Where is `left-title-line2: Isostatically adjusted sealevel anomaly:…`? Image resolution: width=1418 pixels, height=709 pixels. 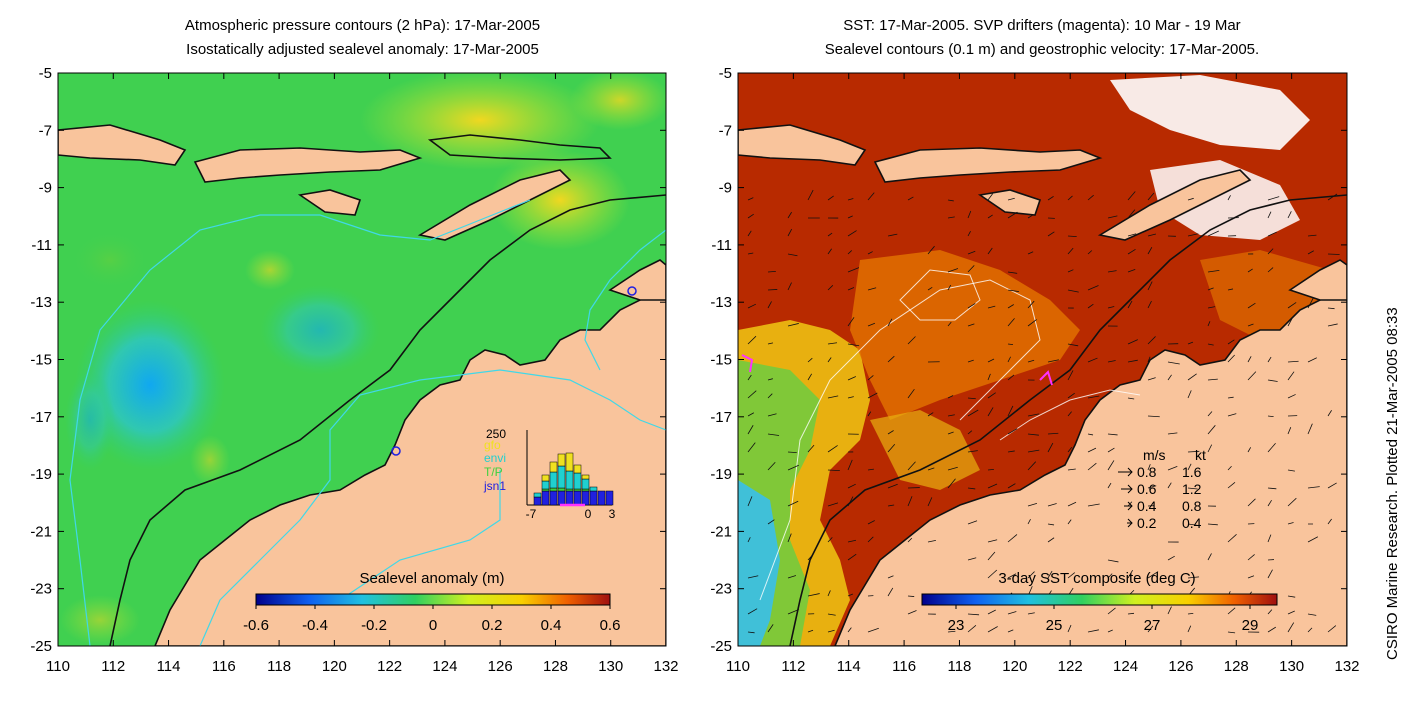 left-title-line2: Isostatically adjusted sealevel anomaly:… is located at coordinates (362, 49).